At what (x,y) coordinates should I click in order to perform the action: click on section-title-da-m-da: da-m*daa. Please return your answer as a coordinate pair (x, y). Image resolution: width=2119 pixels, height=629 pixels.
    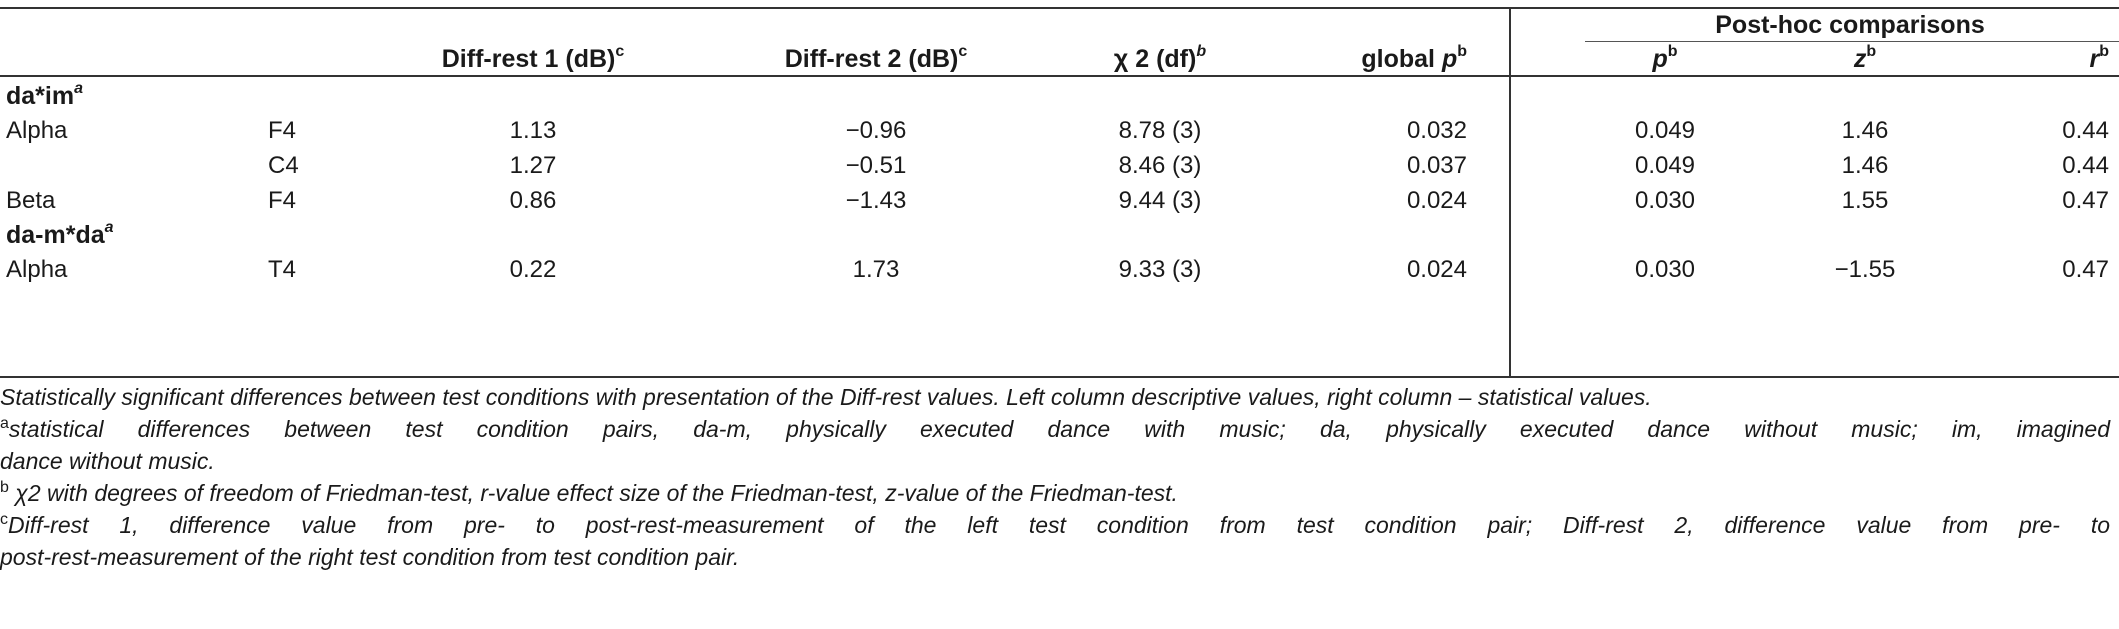
    Looking at the image, I should click on (60, 233).